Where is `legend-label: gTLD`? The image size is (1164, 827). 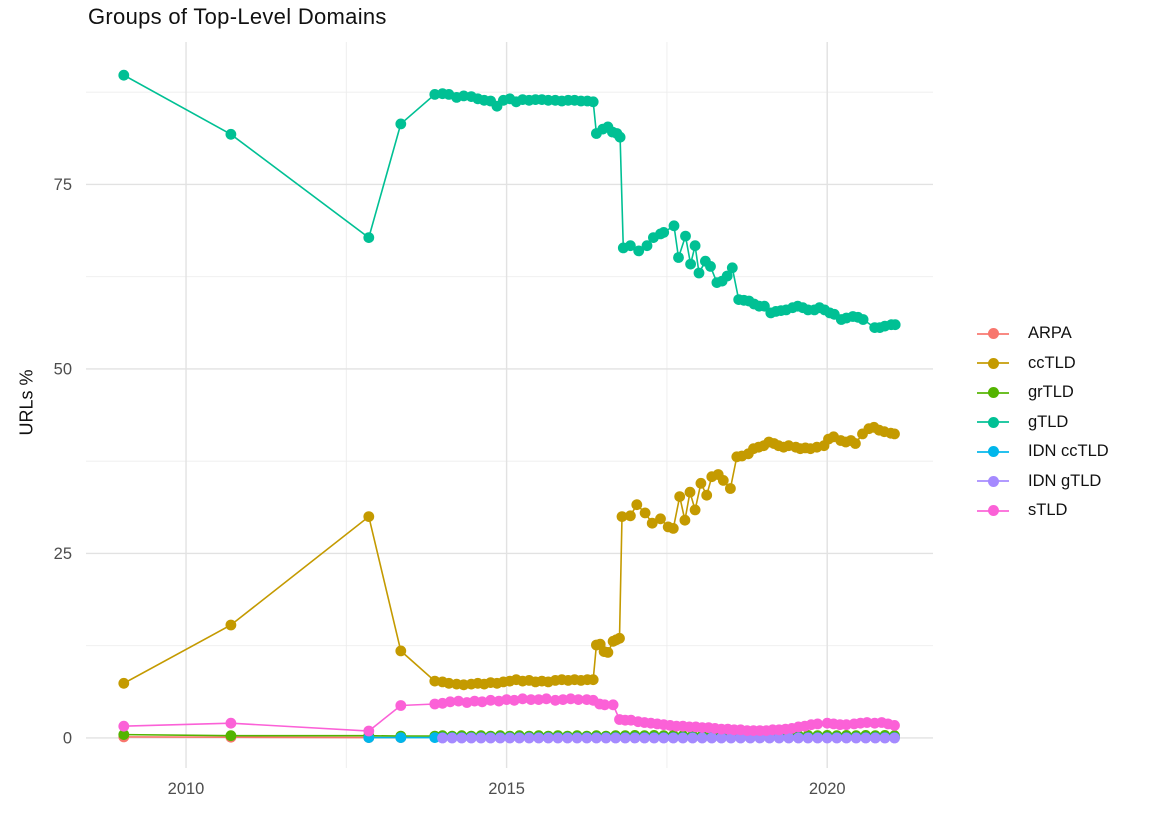
legend-label: gTLD is located at coordinates (1048, 421).